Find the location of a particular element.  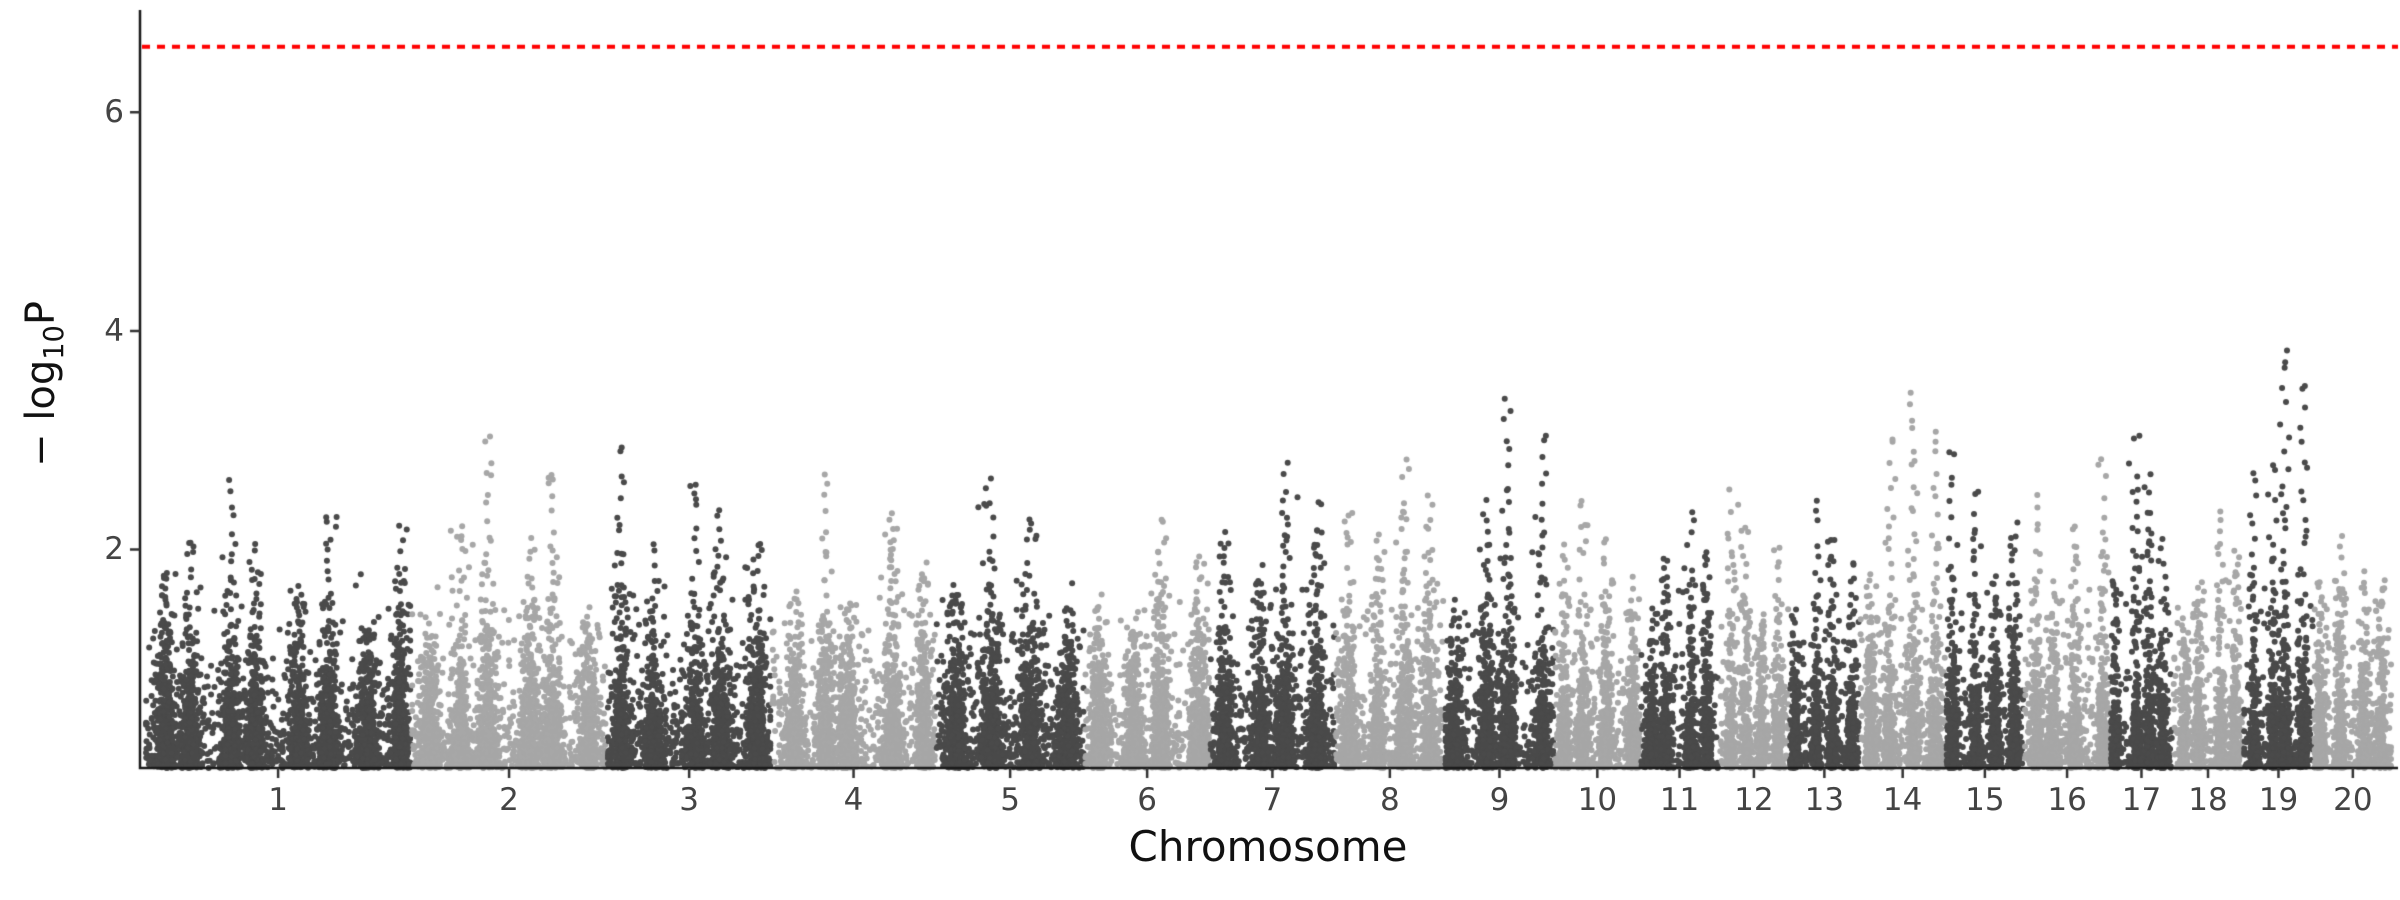

y-axis-label-pre: − log is located at coordinates (41, 413).